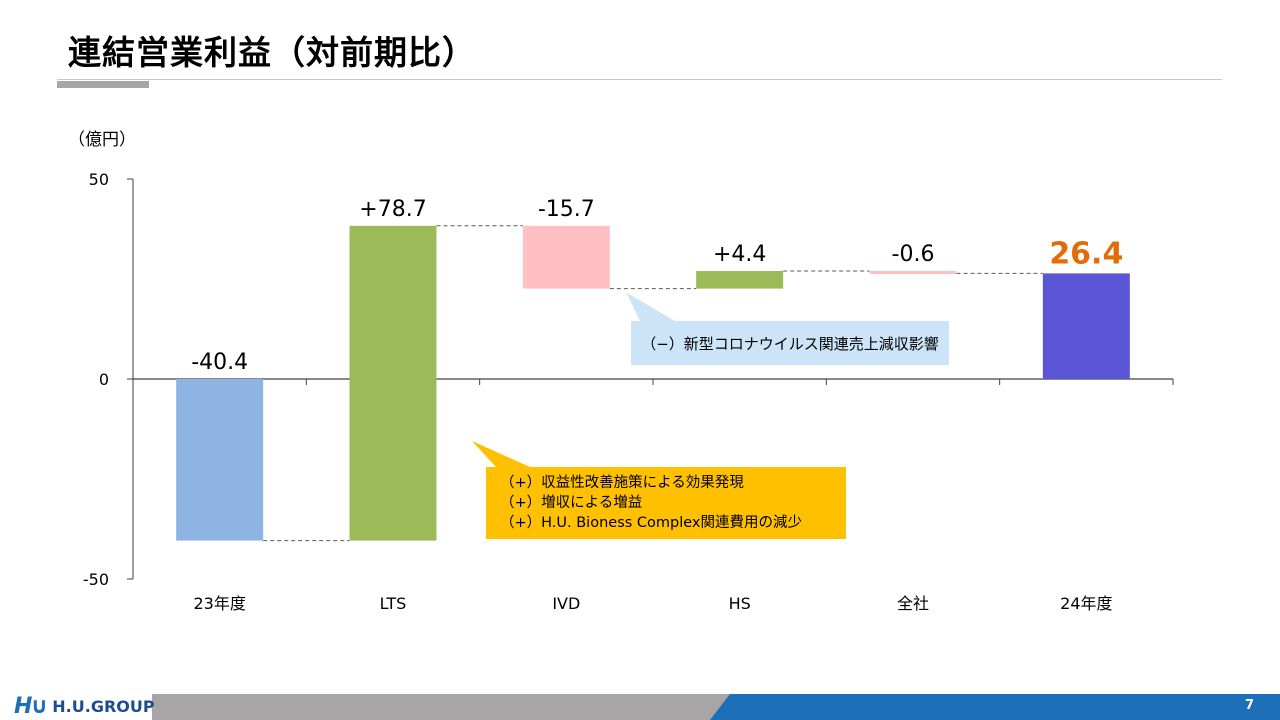 Image resolution: width=1280 pixels, height=720 pixels. I want to click on callout-ivd-box: （−）新型コロナウイルス関連売上減収影響, so click(790, 343).